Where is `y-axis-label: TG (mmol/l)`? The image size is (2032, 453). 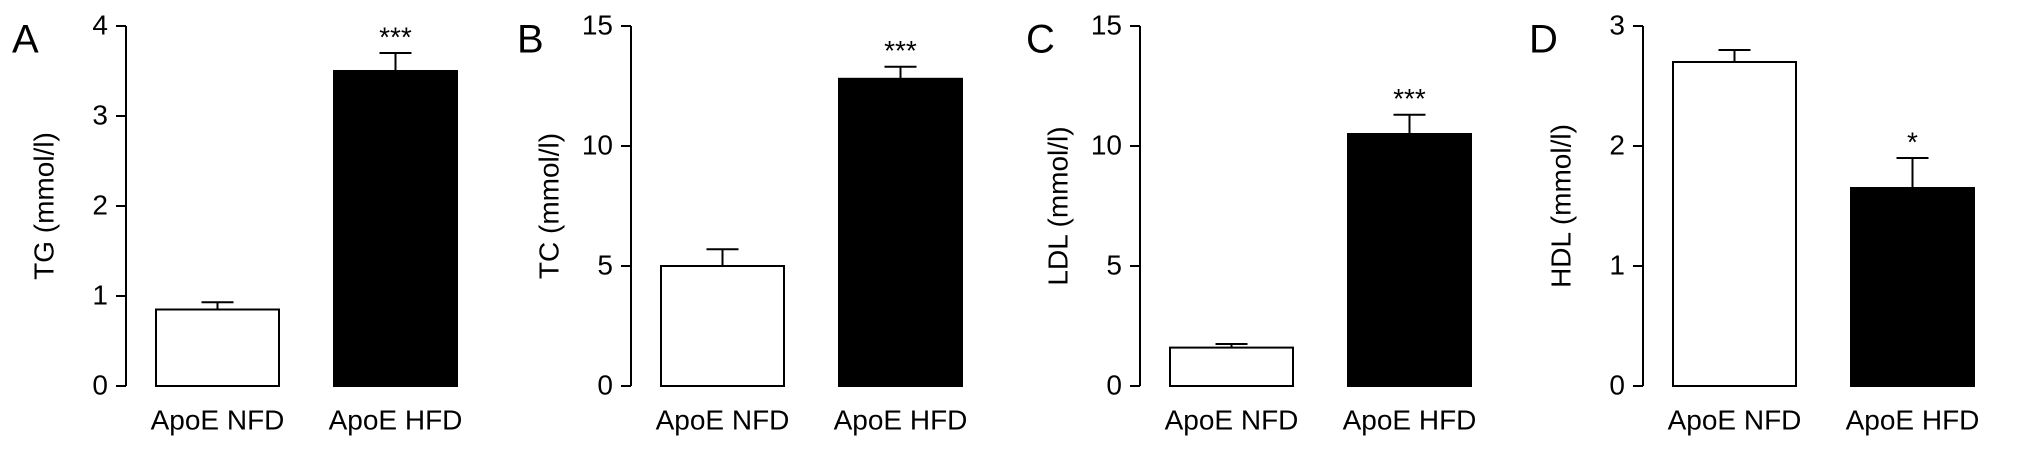 y-axis-label: TG (mmol/l) is located at coordinates (43, 206).